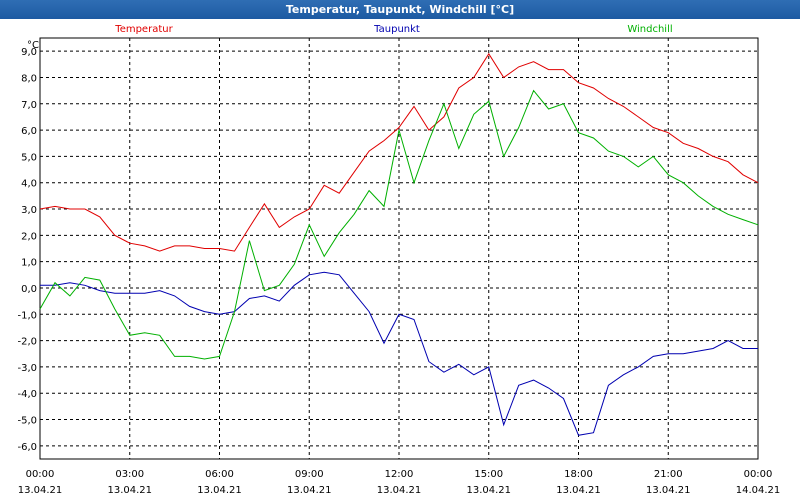  What do you see at coordinates (27, 342) in the screenshot?
I see `y-tick-label: -2,0` at bounding box center [27, 342].